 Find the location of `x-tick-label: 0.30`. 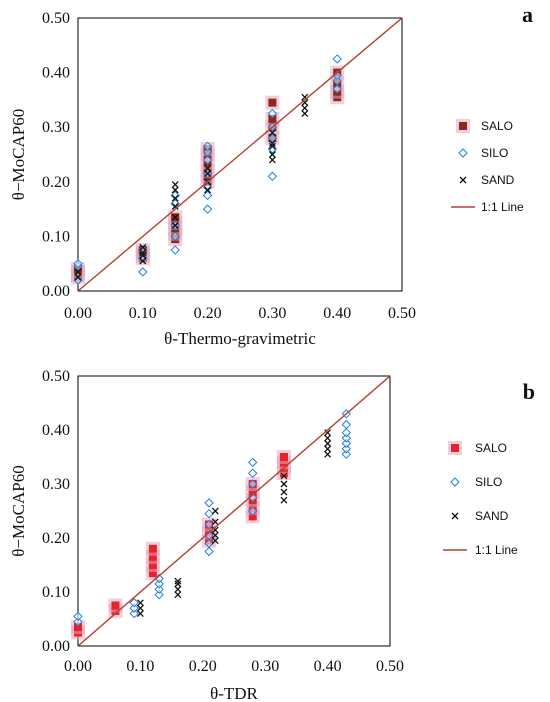

x-tick-label: 0.30 is located at coordinates (265, 666).